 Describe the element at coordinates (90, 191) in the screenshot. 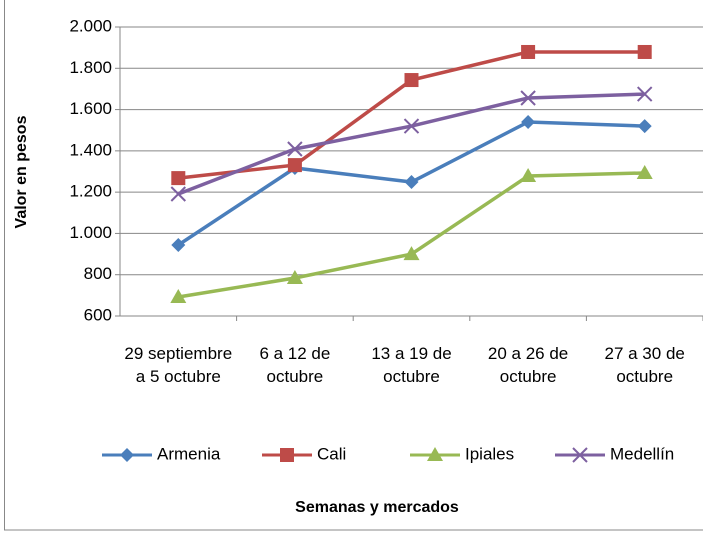

I see `y-tick-label: 1.200` at that location.